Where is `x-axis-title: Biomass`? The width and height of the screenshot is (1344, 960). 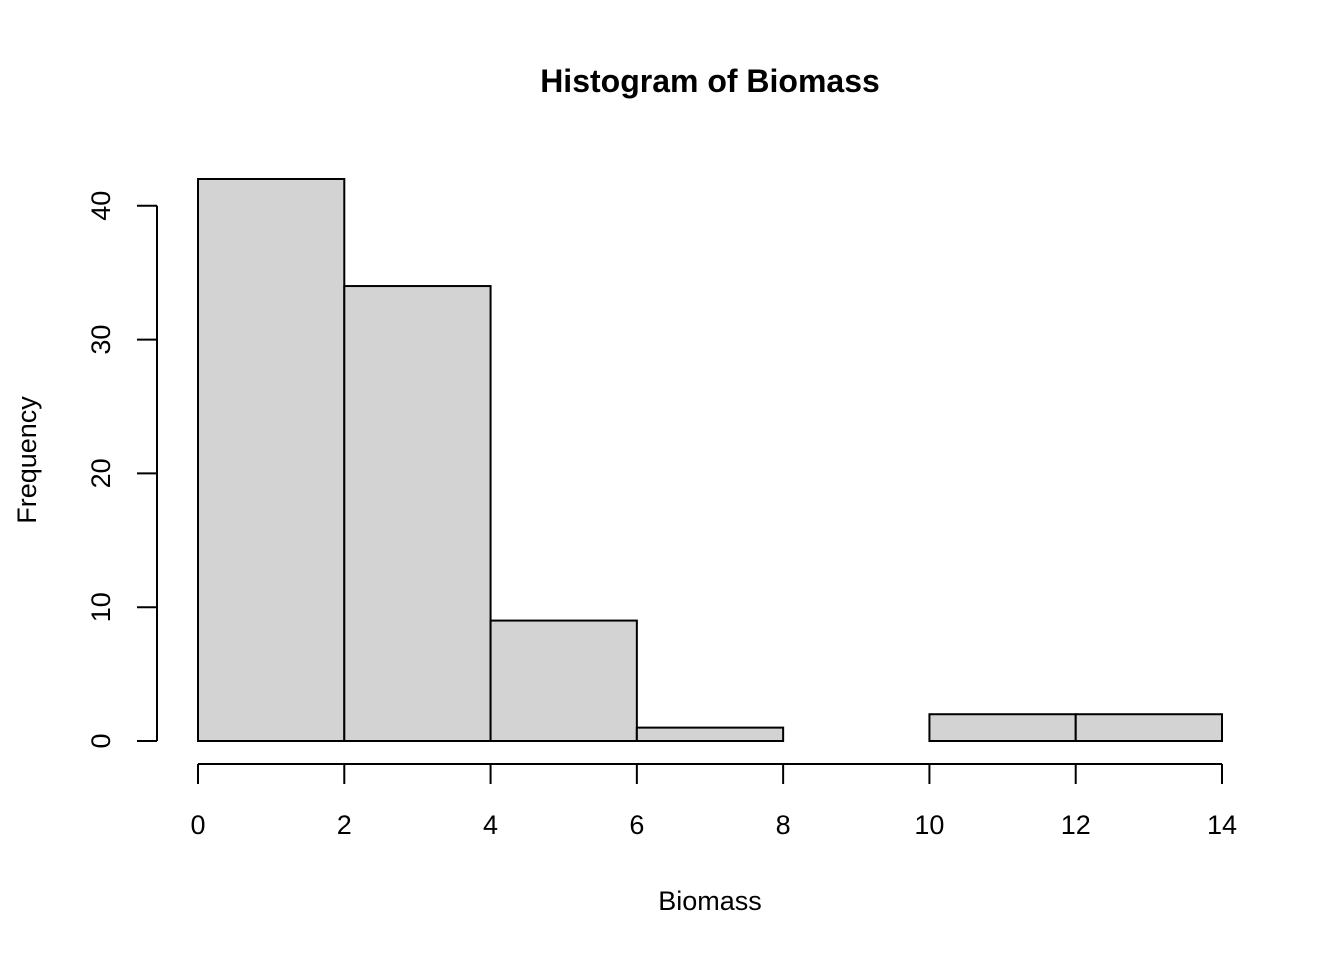 x-axis-title: Biomass is located at coordinates (710, 901).